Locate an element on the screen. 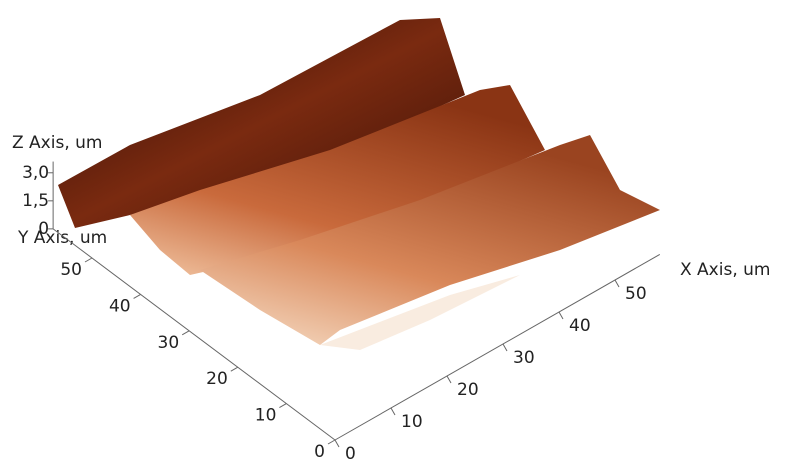 The height and width of the screenshot is (466, 786). x-tick-label: 30 is located at coordinates (524, 358).